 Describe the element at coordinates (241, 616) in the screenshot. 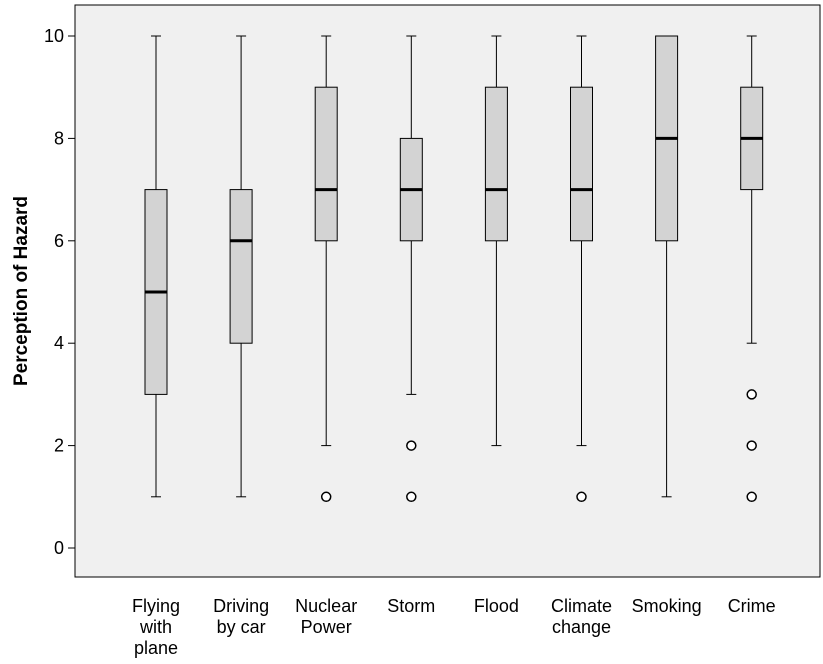

I see `x-category-label: Driving by car` at that location.